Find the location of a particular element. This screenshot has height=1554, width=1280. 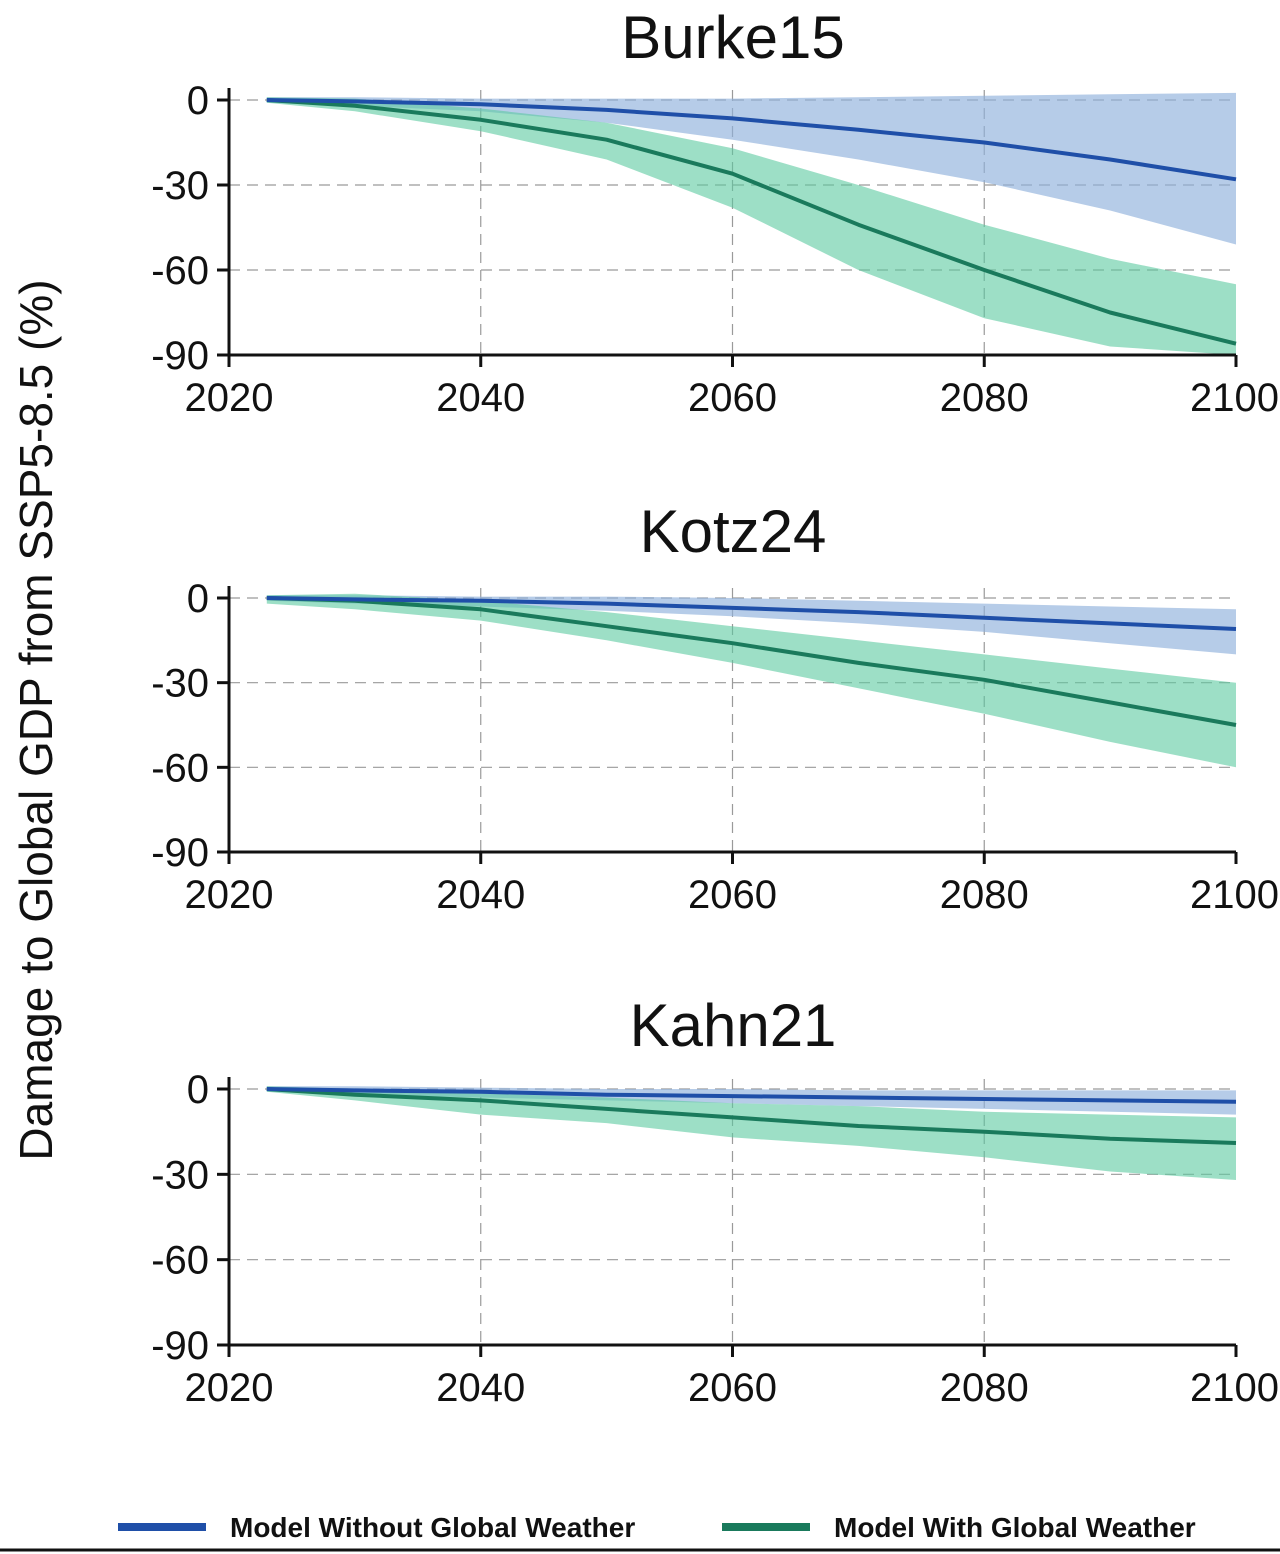

y-axis-label: Damage to Global GDP from SSP5-8.5 (%) is located at coordinates (36, 719).